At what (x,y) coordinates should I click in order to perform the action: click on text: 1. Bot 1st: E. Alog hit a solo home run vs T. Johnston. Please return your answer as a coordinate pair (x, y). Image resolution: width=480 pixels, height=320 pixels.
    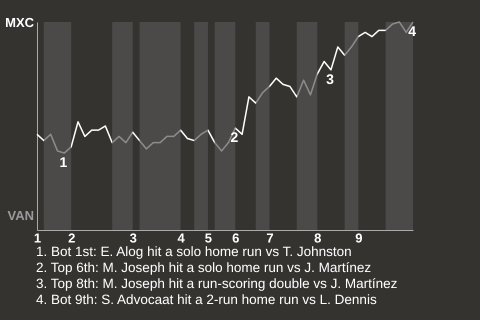
    Looking at the image, I should click on (194, 252).